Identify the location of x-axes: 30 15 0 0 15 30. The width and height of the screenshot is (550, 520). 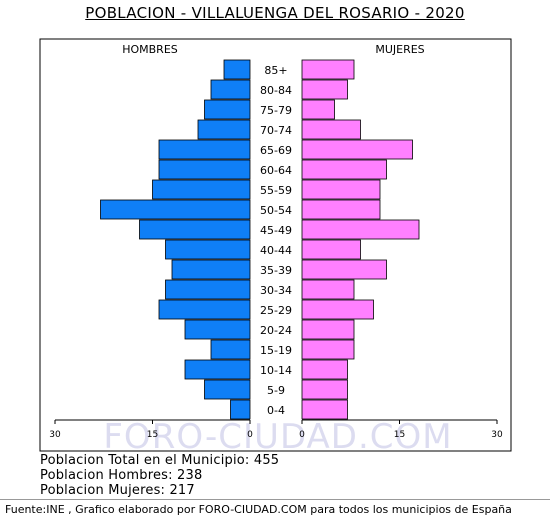
(276, 429).